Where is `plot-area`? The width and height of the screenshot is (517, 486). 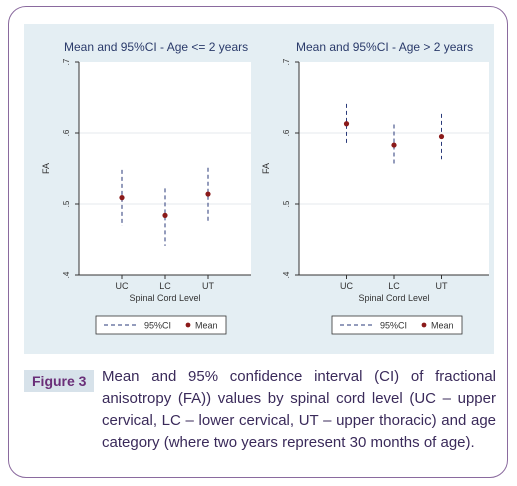 plot-area is located at coordinates (165, 168).